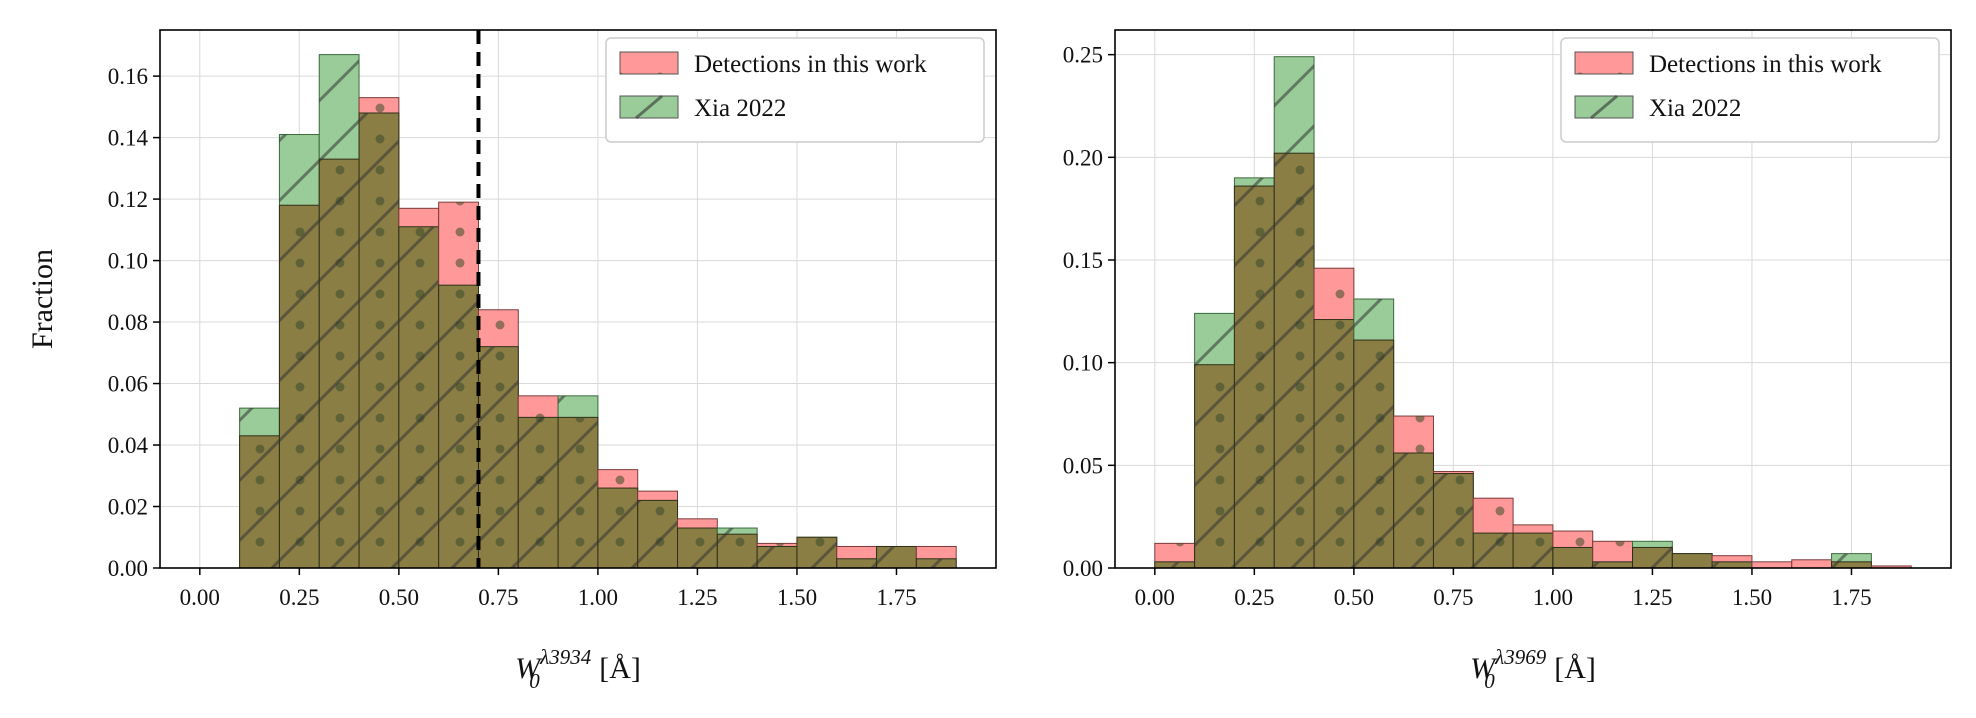 The height and width of the screenshot is (718, 1976). Describe the element at coordinates (1533, 669) in the screenshot. I see `x-axis-label: Wλ3969 0 [Å]` at that location.